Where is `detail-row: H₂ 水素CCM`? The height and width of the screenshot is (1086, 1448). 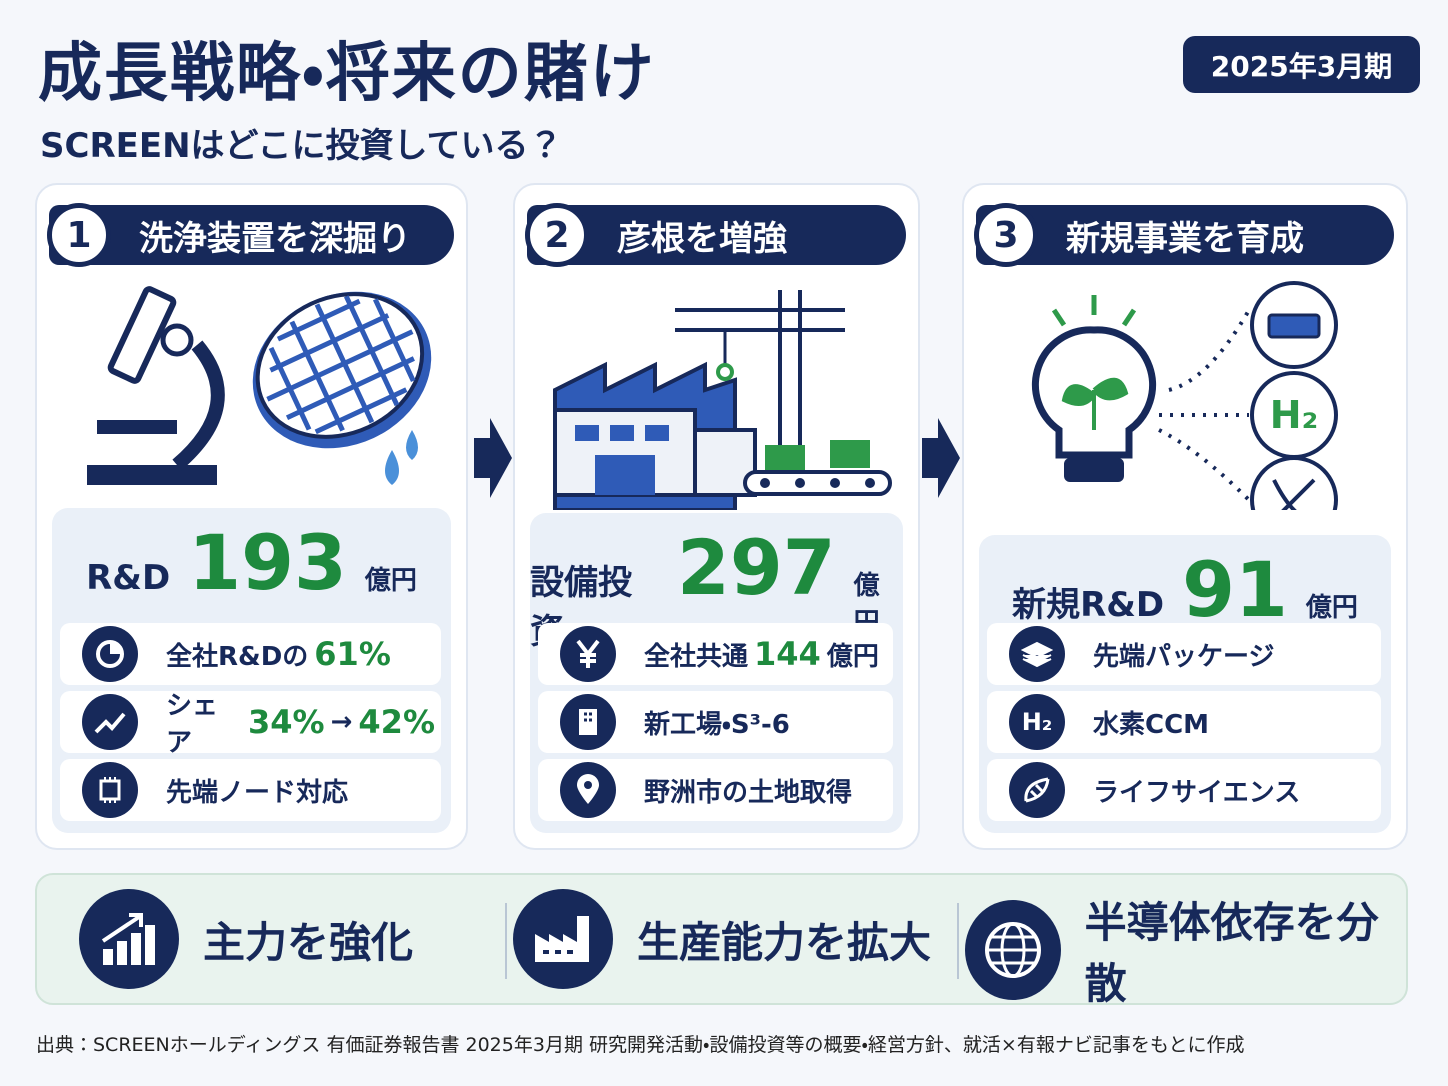 detail-row: H₂ 水素CCM is located at coordinates (1184, 722).